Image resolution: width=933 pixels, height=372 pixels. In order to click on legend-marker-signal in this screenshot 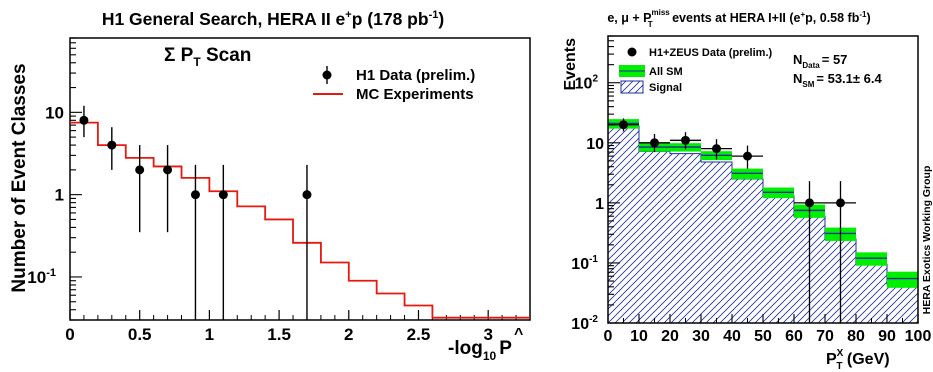, I will do `click(632, 87)`.